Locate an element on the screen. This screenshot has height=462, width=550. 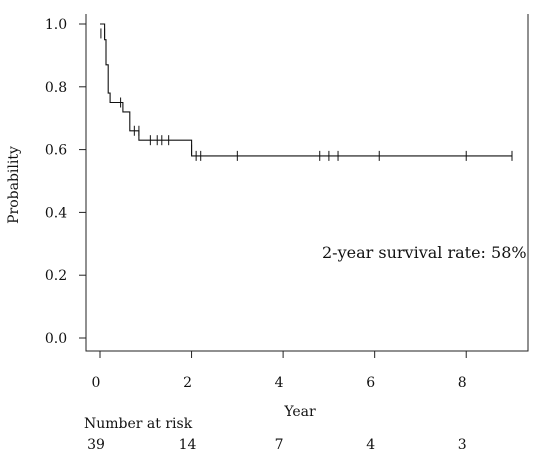
risk-table-title: Number at risk is located at coordinates (138, 424).